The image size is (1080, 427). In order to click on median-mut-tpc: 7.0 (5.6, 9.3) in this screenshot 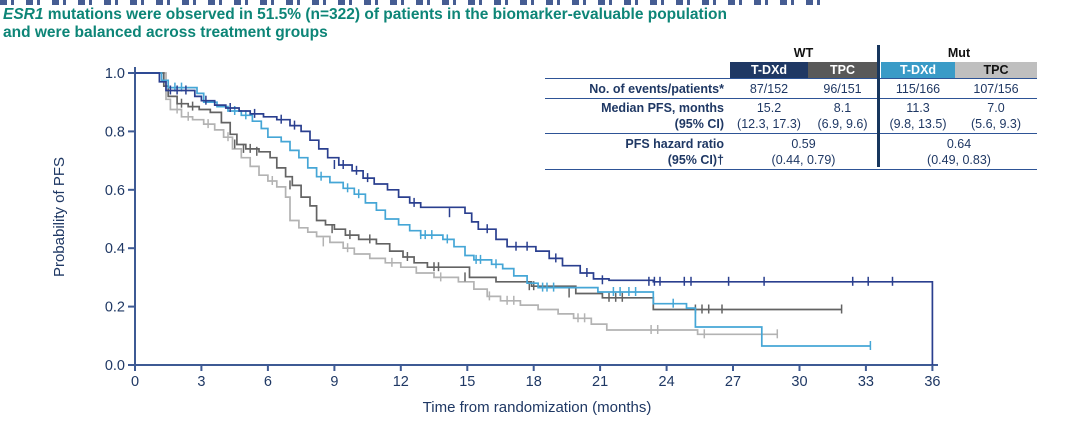, I will do `click(996, 116)`.